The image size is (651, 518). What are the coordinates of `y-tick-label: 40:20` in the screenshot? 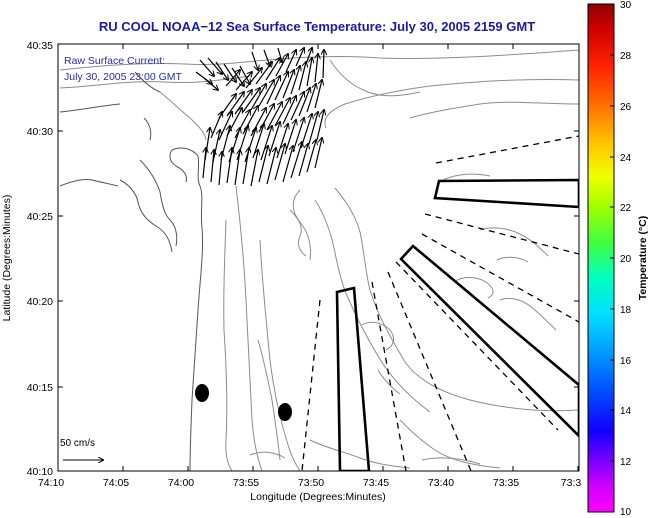 It's located at (40, 302).